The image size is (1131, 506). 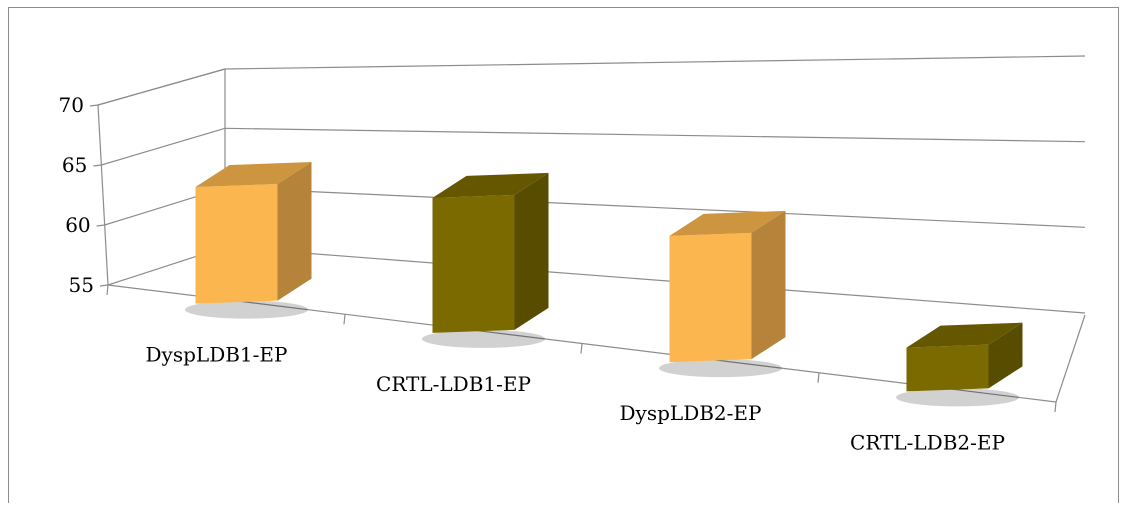 What do you see at coordinates (1070, 358) in the screenshot?
I see `floor-edge` at bounding box center [1070, 358].